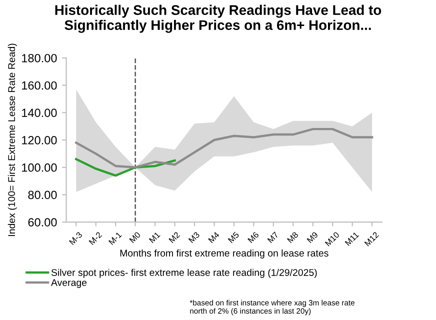 This screenshot has height=320, width=436. Describe the element at coordinates (174, 238) in the screenshot. I see `x-tick-label: M2` at that location.